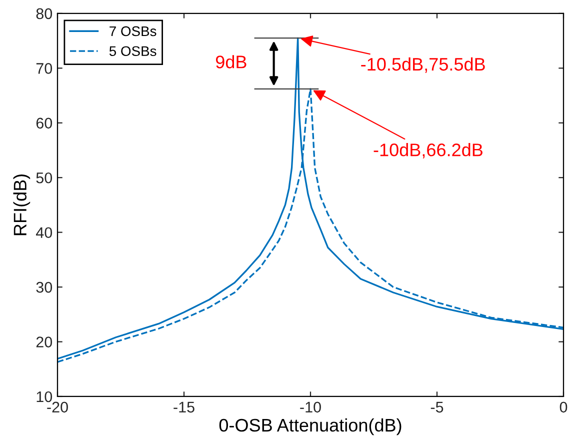 This screenshot has width=575, height=448. What do you see at coordinates (44, 232) in the screenshot?
I see `y-tick-label: 40` at bounding box center [44, 232].